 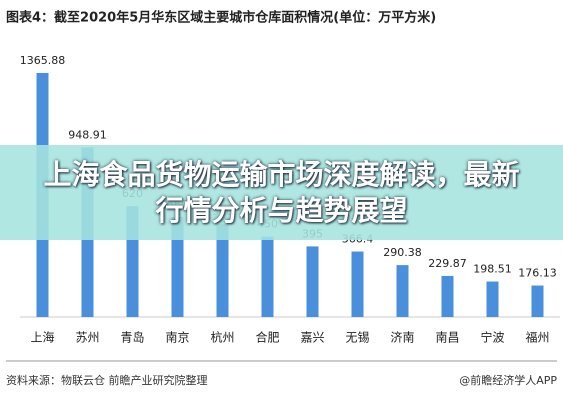 I want to click on x-tick-label: 济南, so click(x=402, y=337).